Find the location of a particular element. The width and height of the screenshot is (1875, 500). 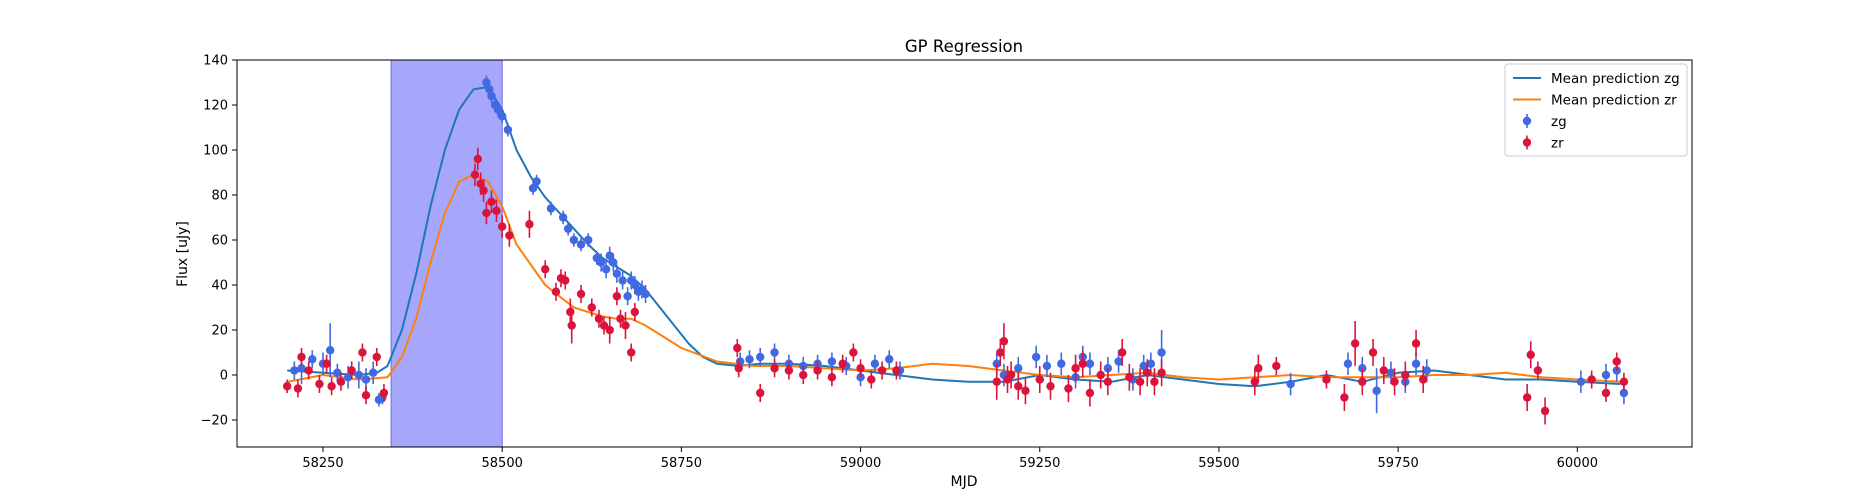

legend-label: Mean prediction zg is located at coordinates (1615, 79).